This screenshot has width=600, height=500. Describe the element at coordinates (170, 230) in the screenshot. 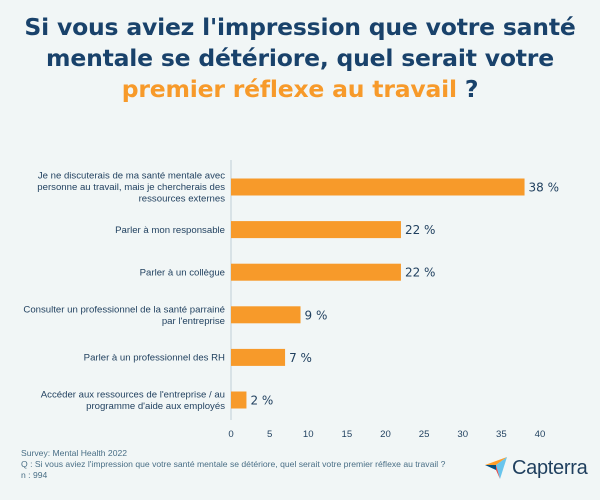

I see `category-label: Parler à mon responsable` at that location.